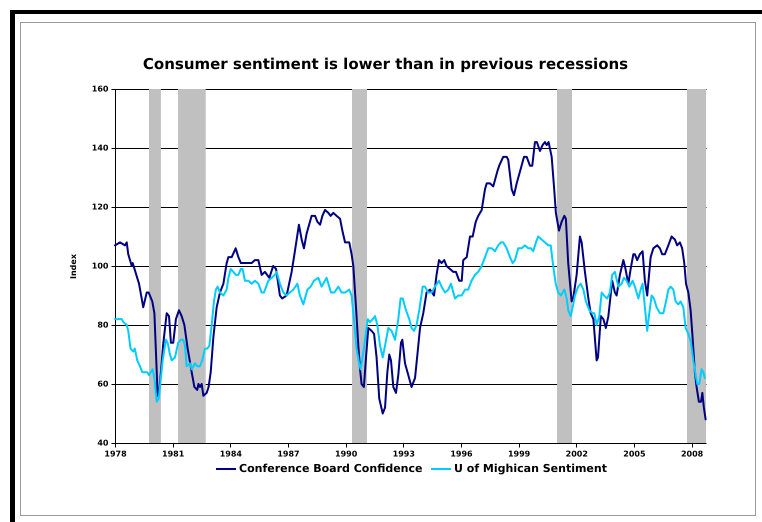 This screenshot has height=522, width=762. What do you see at coordinates (692, 454) in the screenshot?
I see `x-tick-label: 2008` at bounding box center [692, 454].